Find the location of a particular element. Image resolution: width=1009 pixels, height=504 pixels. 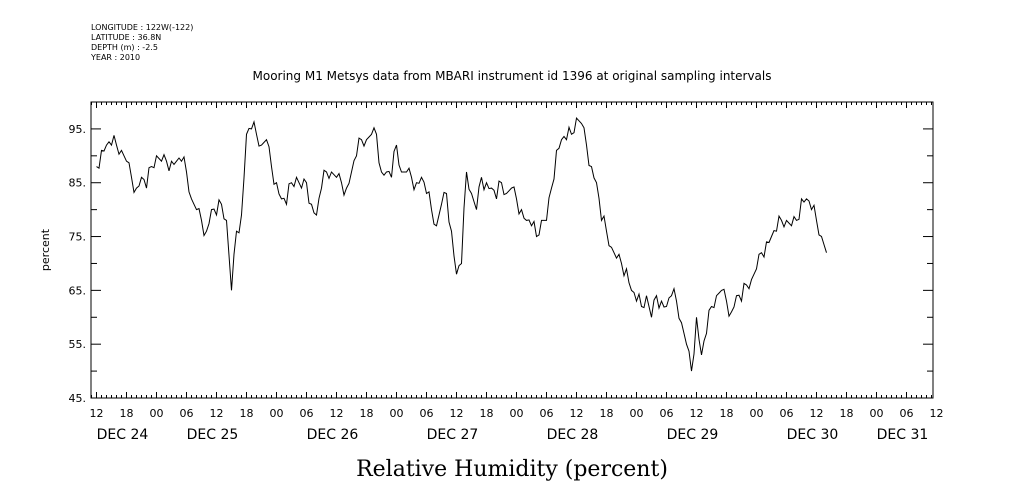

depth-text: DEPTH (m) : -2.5 is located at coordinates (124, 47).